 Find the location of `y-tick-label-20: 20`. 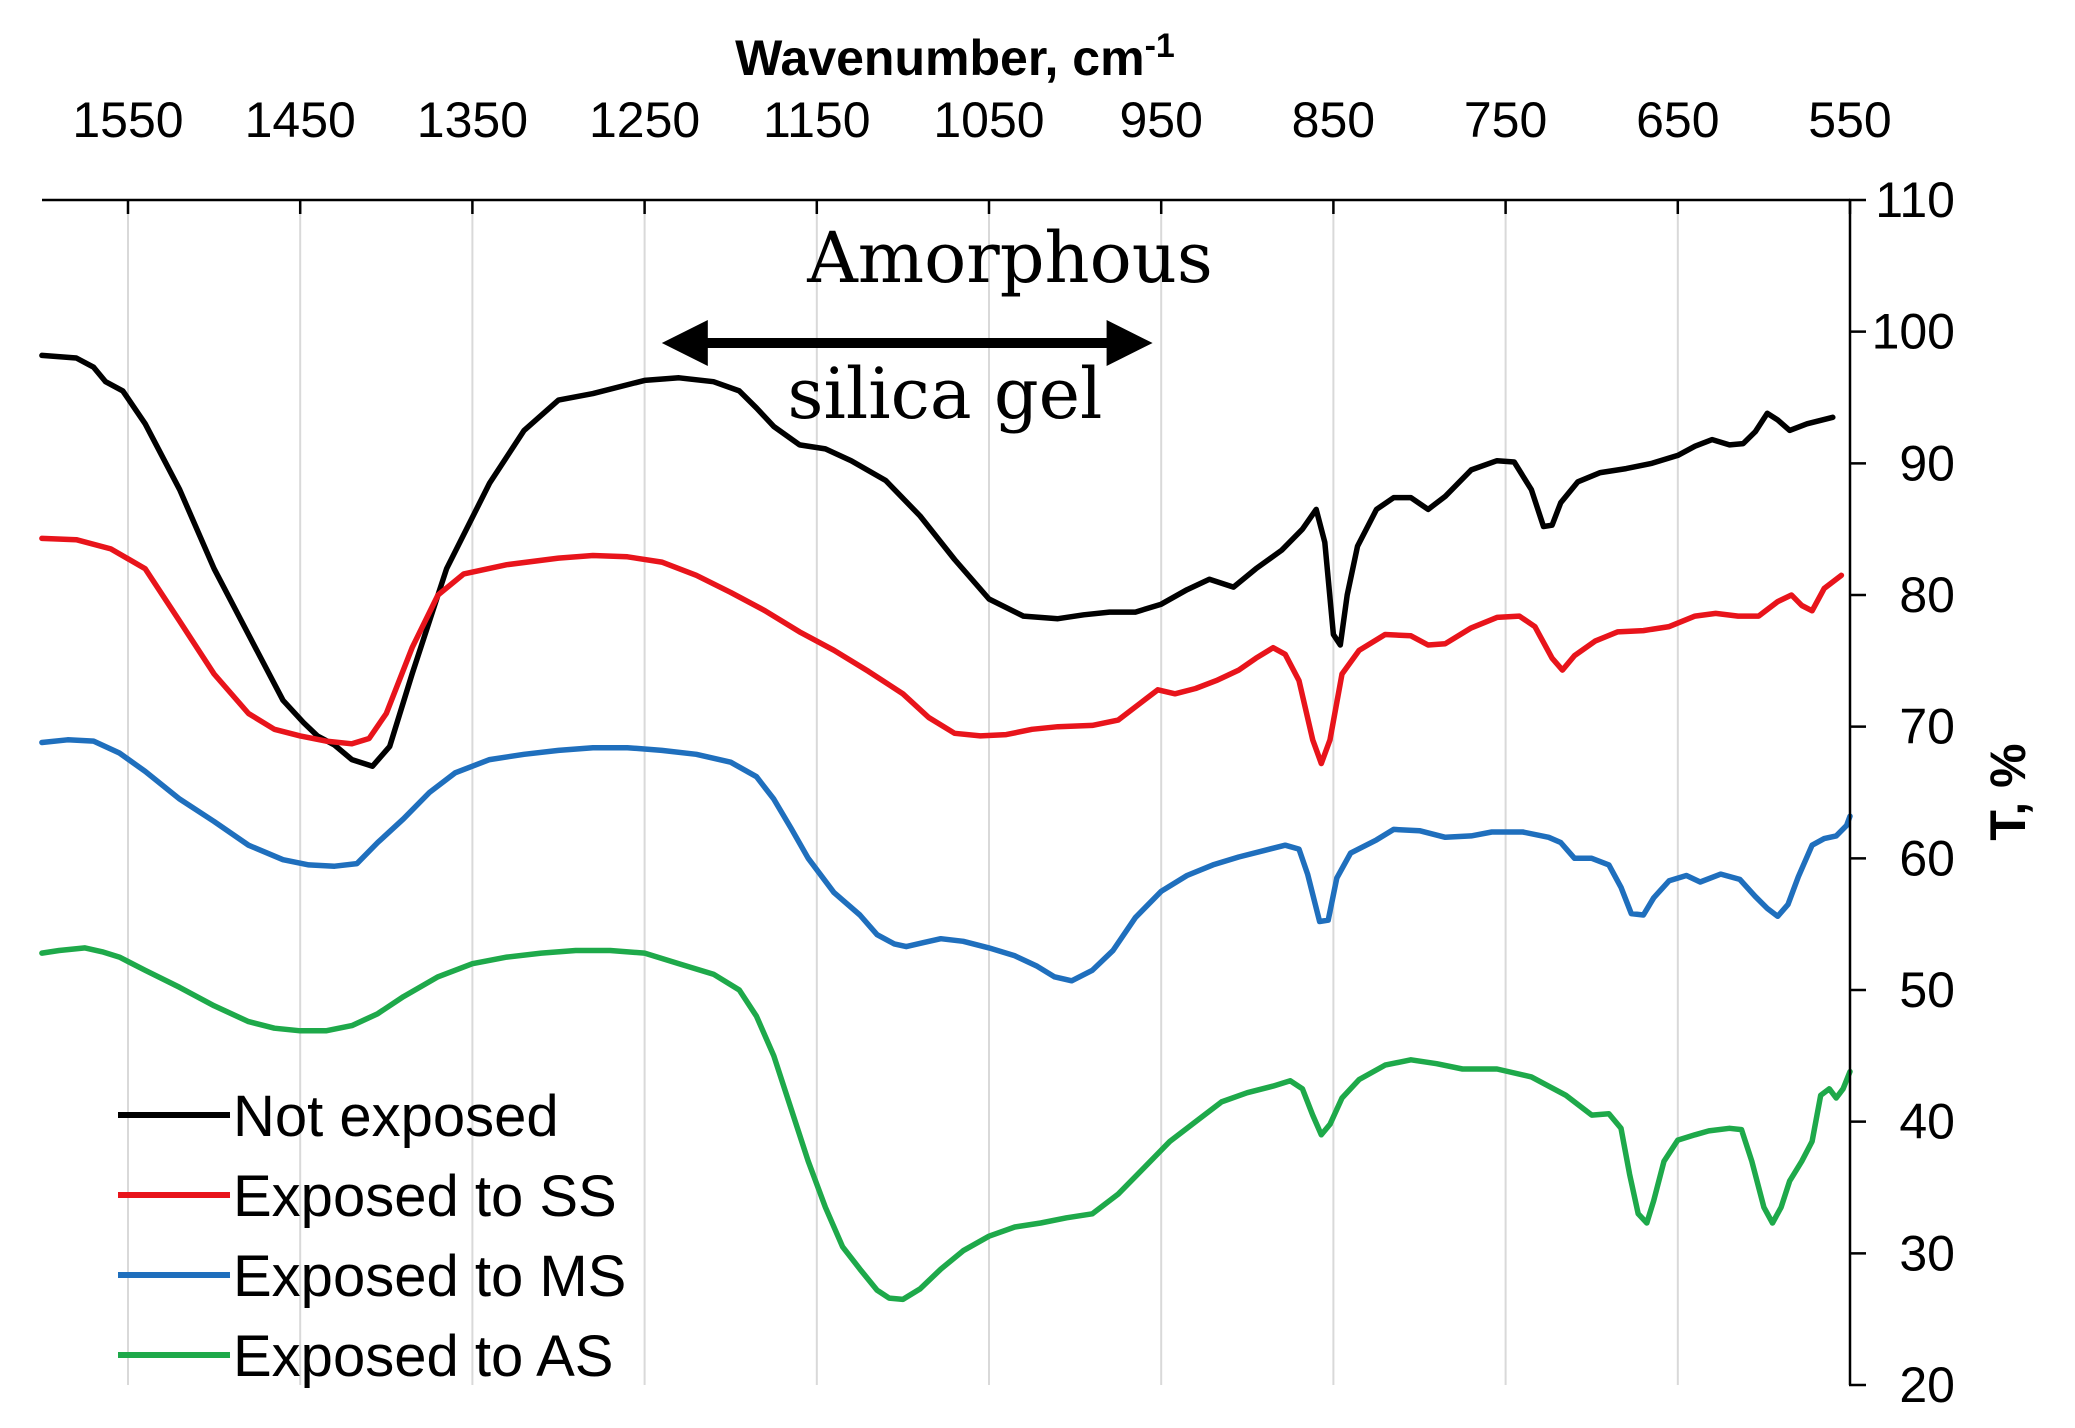

y-tick-label-20: 20 is located at coordinates (1927, 1385).